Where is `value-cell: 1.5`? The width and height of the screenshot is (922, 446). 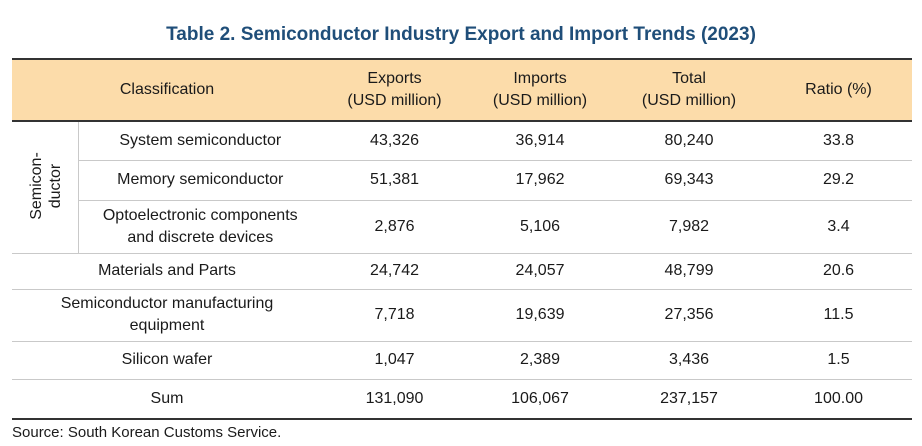
value-cell: 1.5 is located at coordinates (839, 360).